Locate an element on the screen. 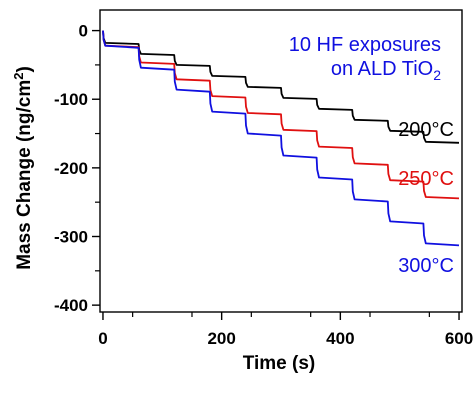 This screenshot has height=400, width=474. y-tick-label-3: -300 is located at coordinates (71, 237).